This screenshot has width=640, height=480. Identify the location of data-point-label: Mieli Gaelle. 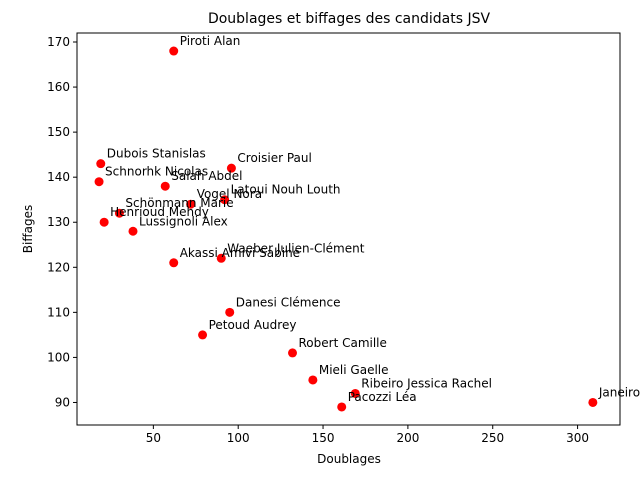
(354, 370).